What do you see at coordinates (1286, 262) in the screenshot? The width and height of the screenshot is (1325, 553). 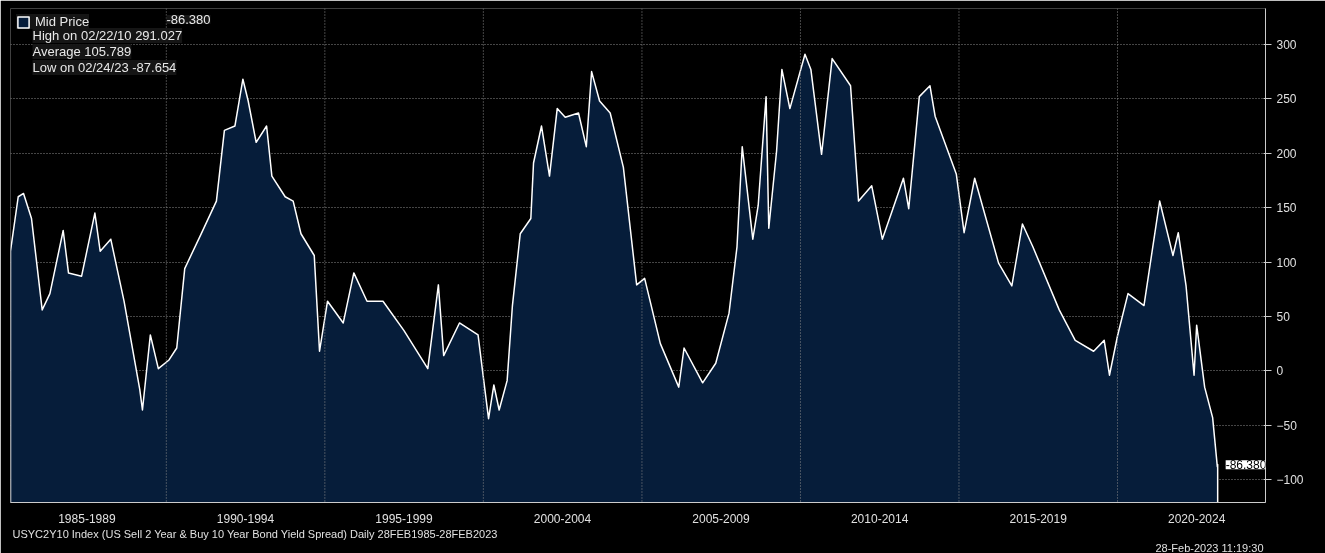 I see `y-tick-label: 100` at bounding box center [1286, 262].